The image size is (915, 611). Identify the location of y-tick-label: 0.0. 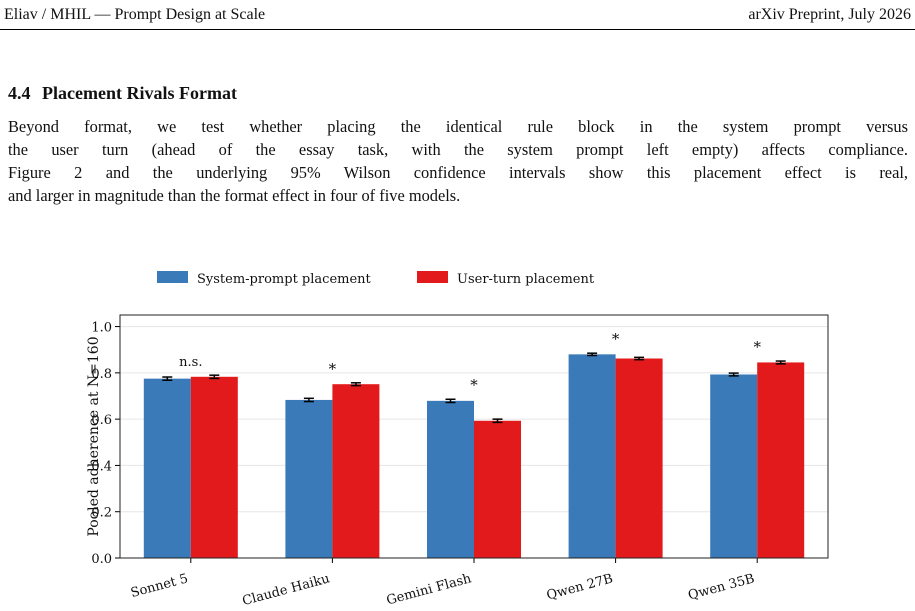
(101, 559).